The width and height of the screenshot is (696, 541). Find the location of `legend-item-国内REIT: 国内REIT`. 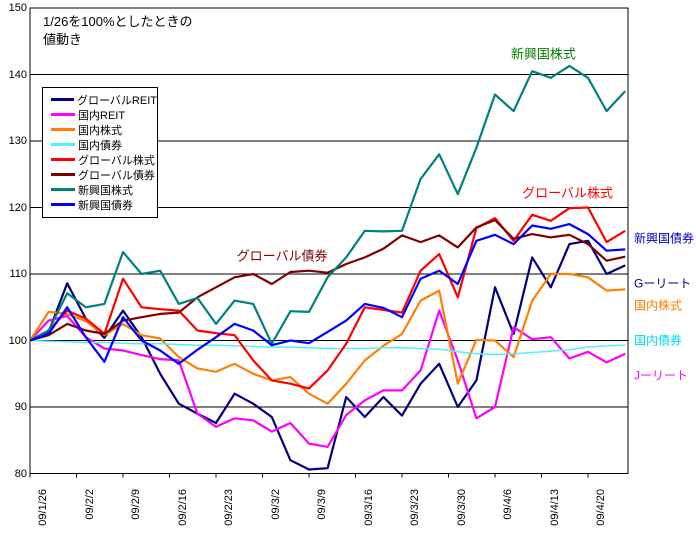

legend-item-国内REIT: 国内REIT is located at coordinates (104, 114).